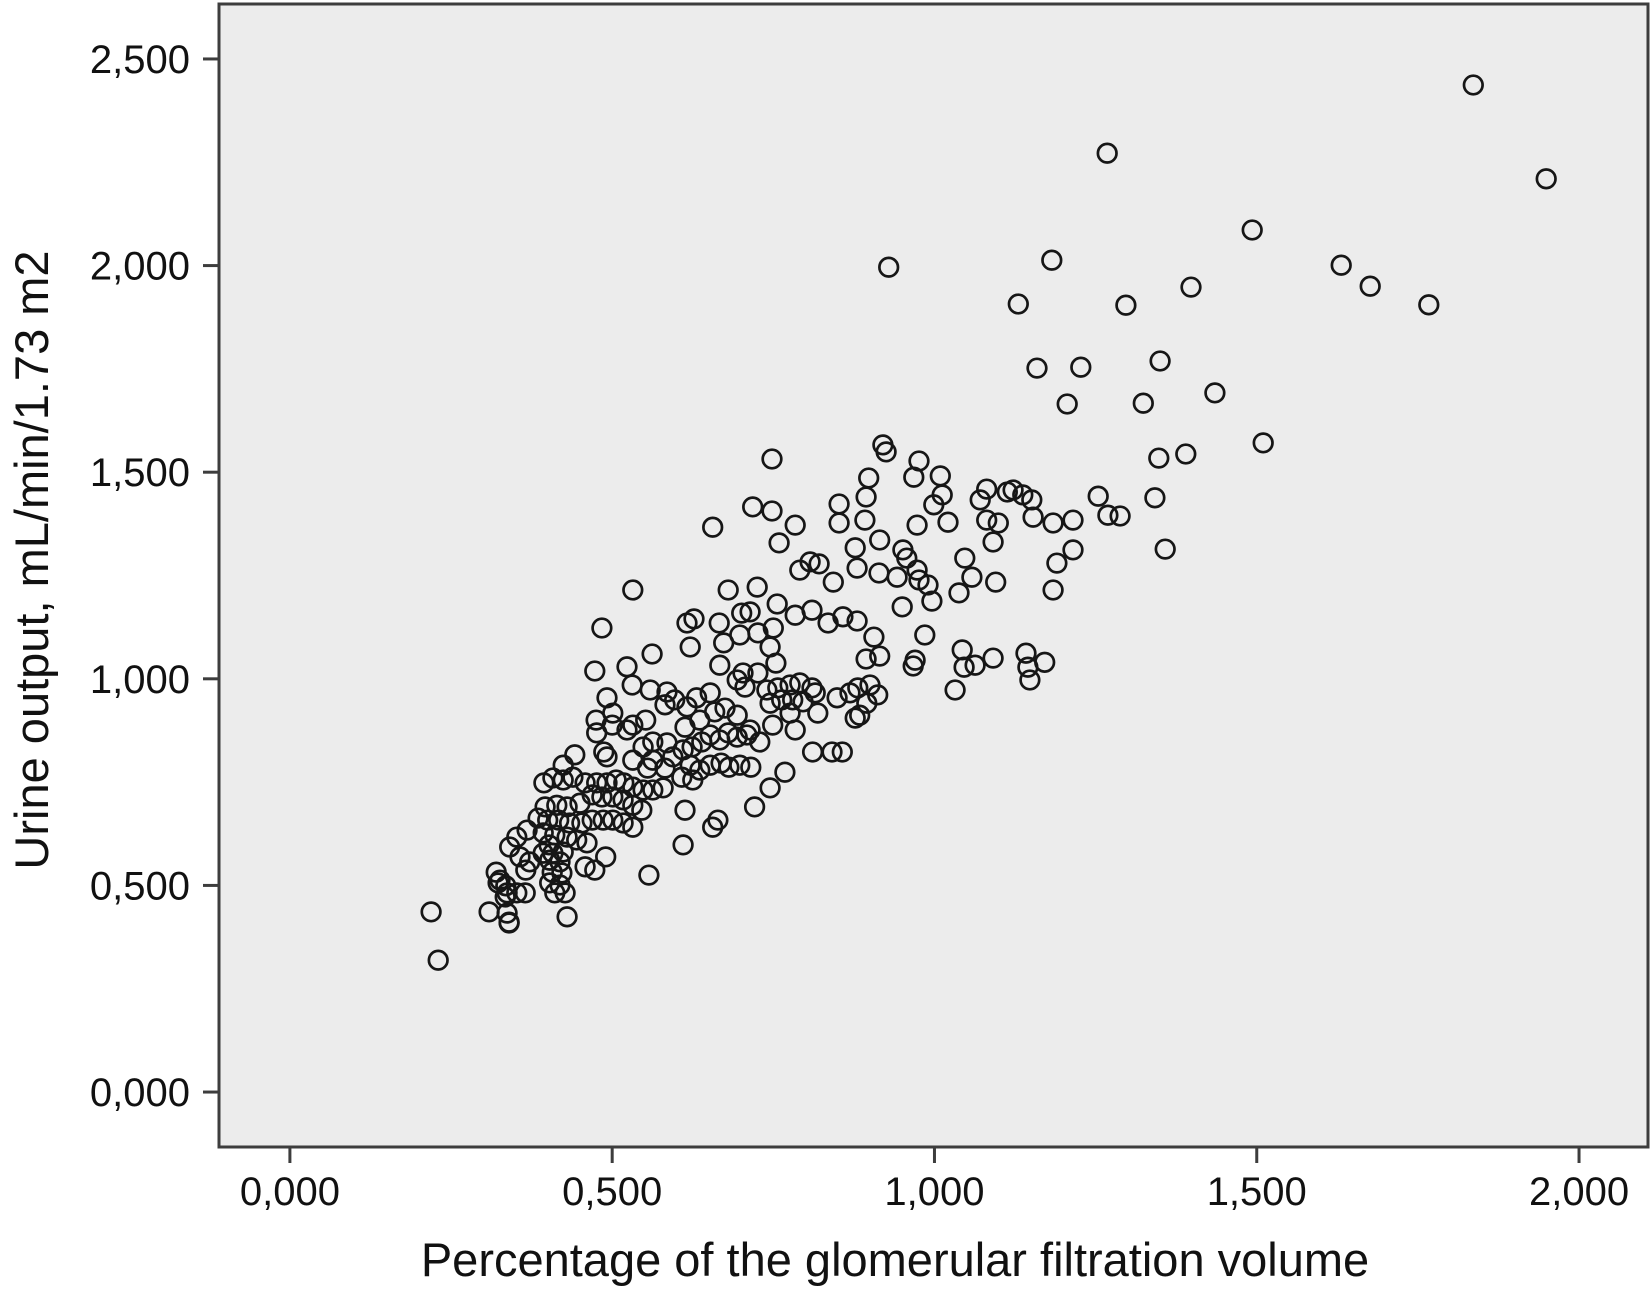  Describe the element at coordinates (140, 1093) in the screenshot. I see `y-tick-label: 0,000` at that location.